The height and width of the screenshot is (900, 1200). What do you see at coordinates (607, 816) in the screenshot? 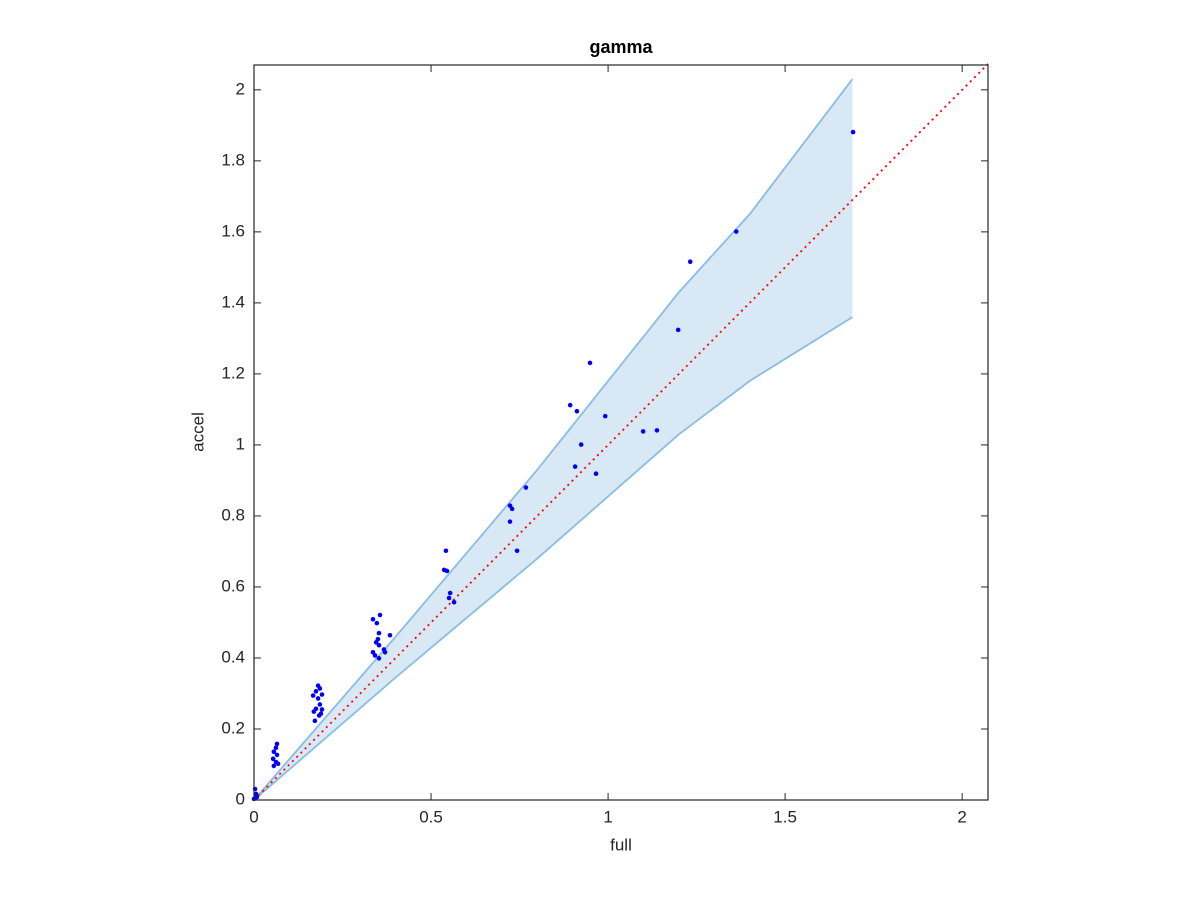
I see `x-tick-label: 1` at bounding box center [607, 816].